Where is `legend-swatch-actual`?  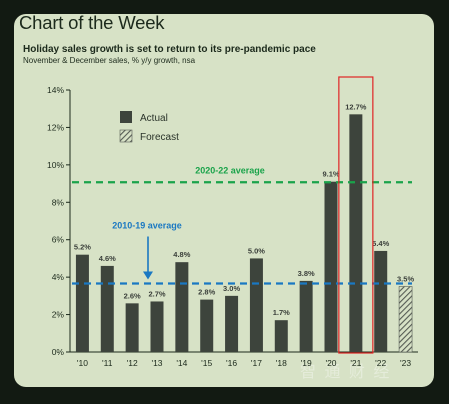 legend-swatch-actual is located at coordinates (126, 117).